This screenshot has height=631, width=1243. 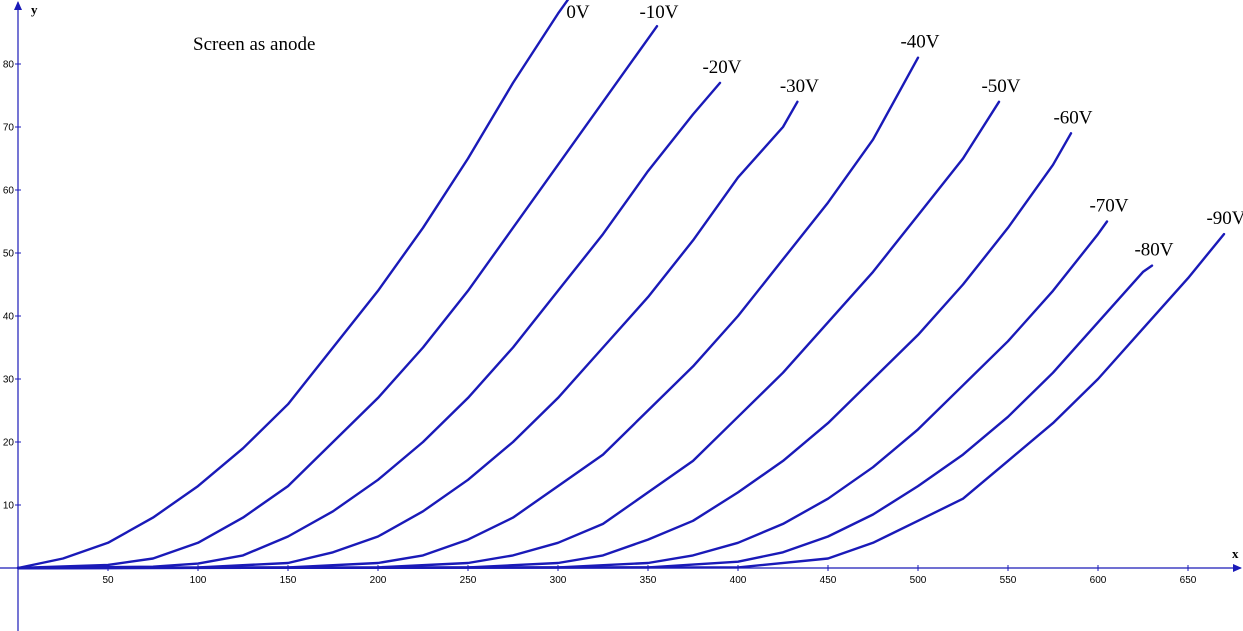 What do you see at coordinates (9, 443) in the screenshot?
I see `y-tick-label: 20` at bounding box center [9, 443].